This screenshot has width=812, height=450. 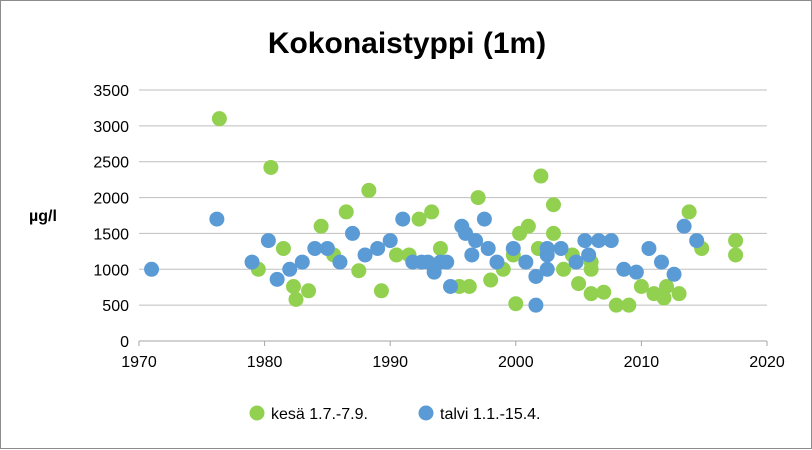 I want to click on legend: kesä 1.7.-7.9. talvi 1.1.-15.4., so click(x=395, y=414).